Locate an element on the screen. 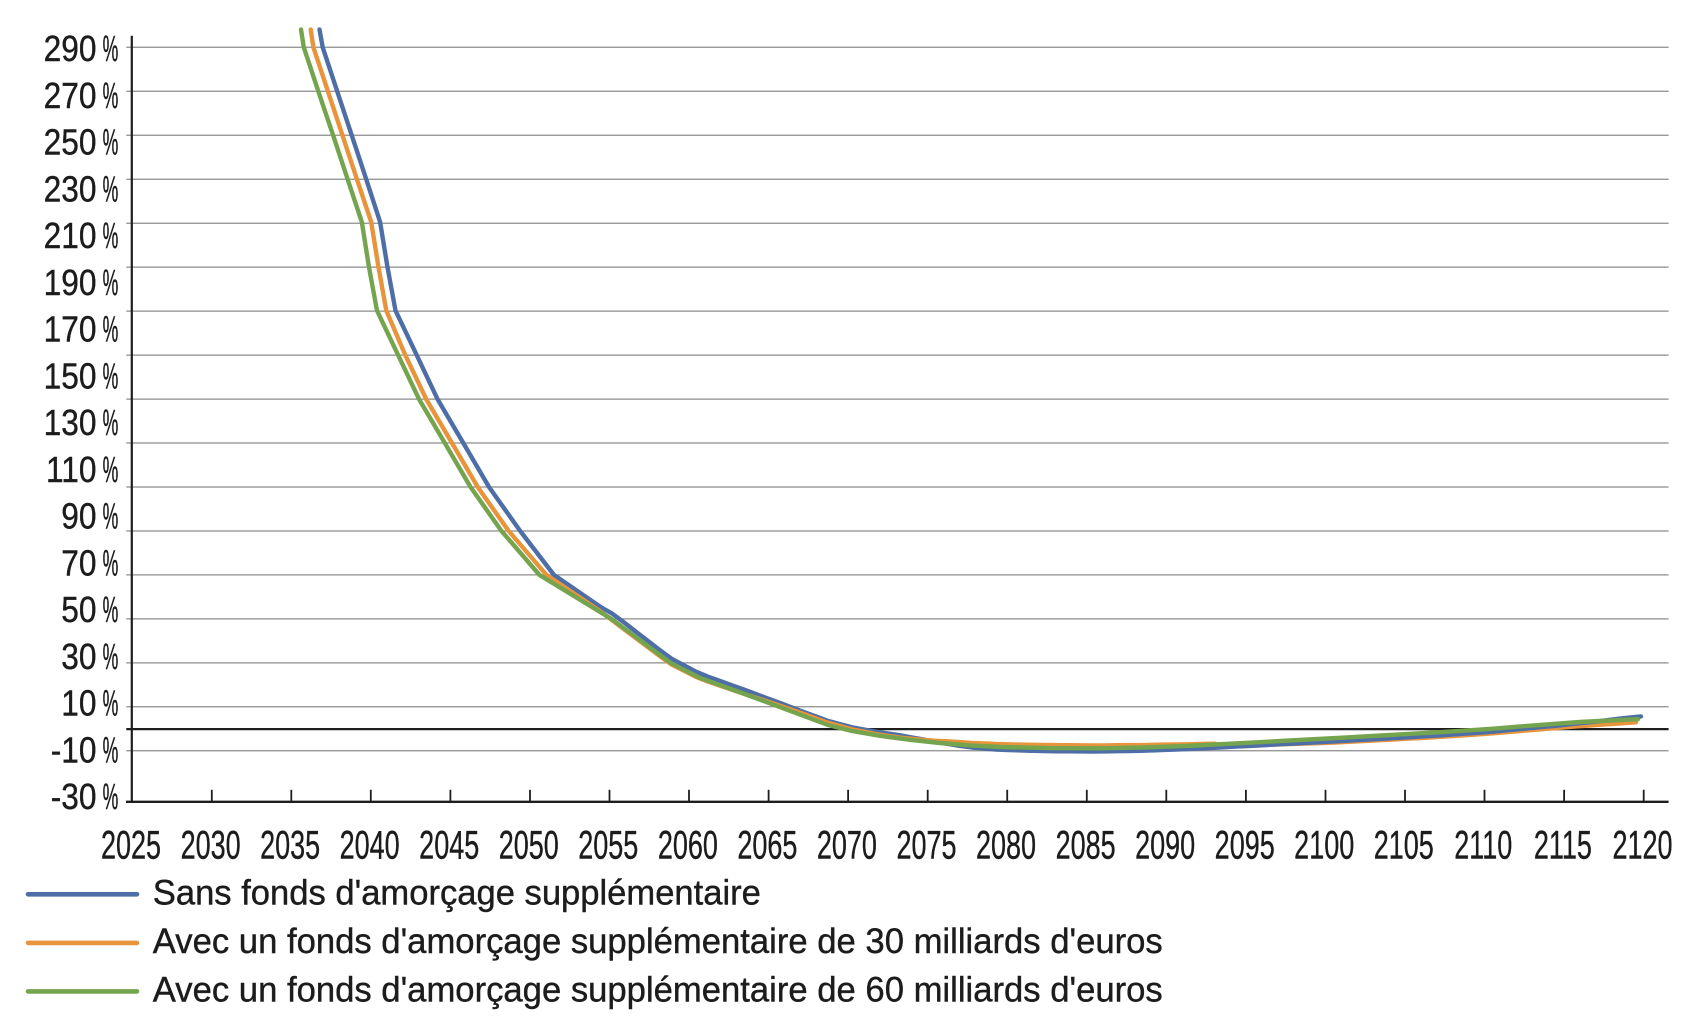 Image resolution: width=1700 pixels, height=1034 pixels. svg-text: 2110 is located at coordinates (1483, 845).